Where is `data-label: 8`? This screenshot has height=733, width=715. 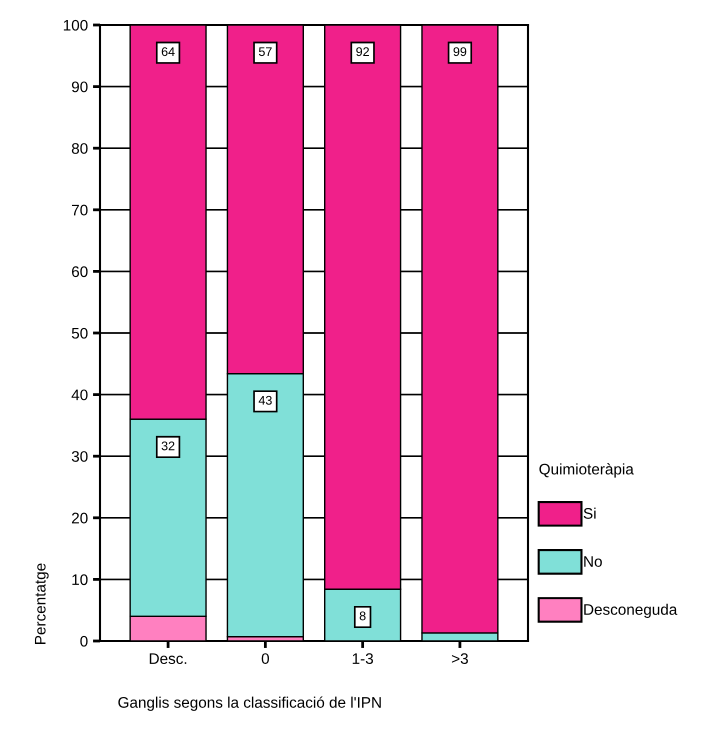 data-label: 8 is located at coordinates (363, 615).